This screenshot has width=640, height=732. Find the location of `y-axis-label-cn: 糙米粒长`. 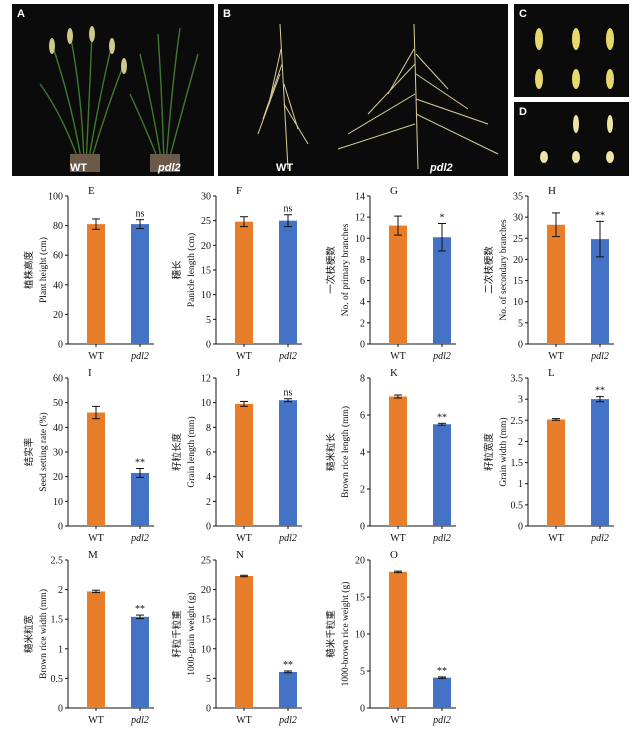

y-axis-label-cn: 糙米粒长 is located at coordinates (331, 452).